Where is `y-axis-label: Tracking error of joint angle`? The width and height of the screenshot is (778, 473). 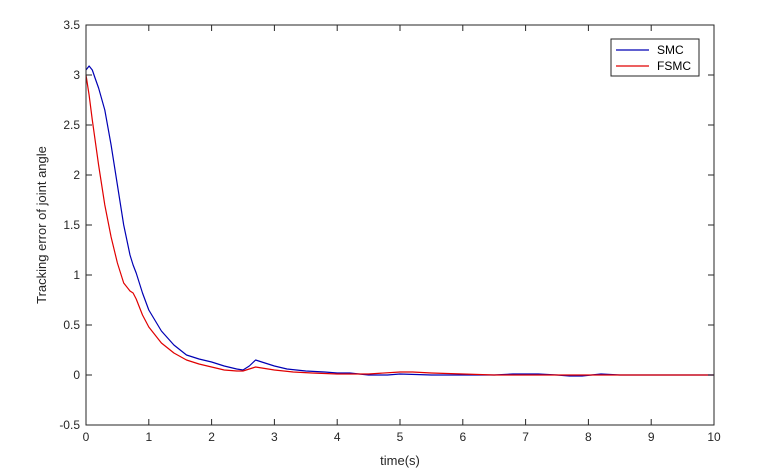
y-axis-label: Tracking error of joint angle is located at coordinates (41, 225).